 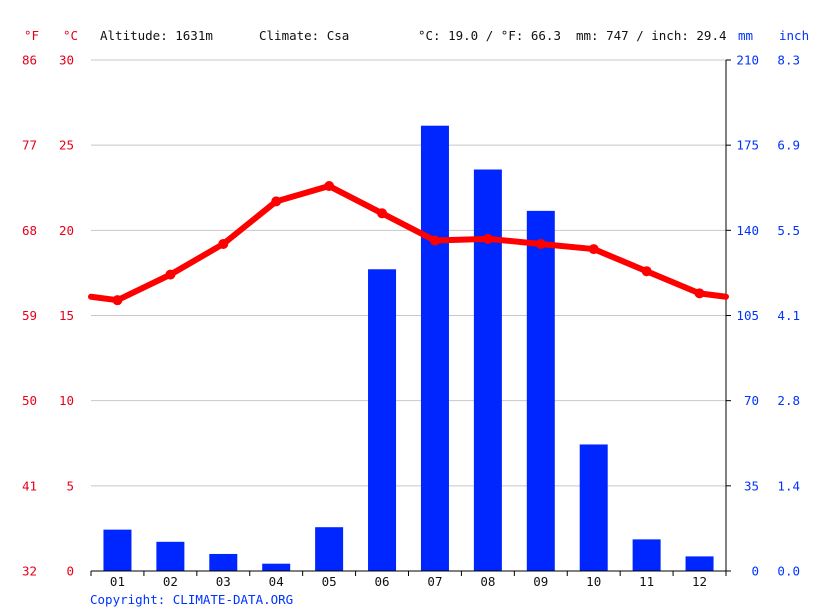 I want to click on mm-tick-label: 35, so click(x=751, y=485).